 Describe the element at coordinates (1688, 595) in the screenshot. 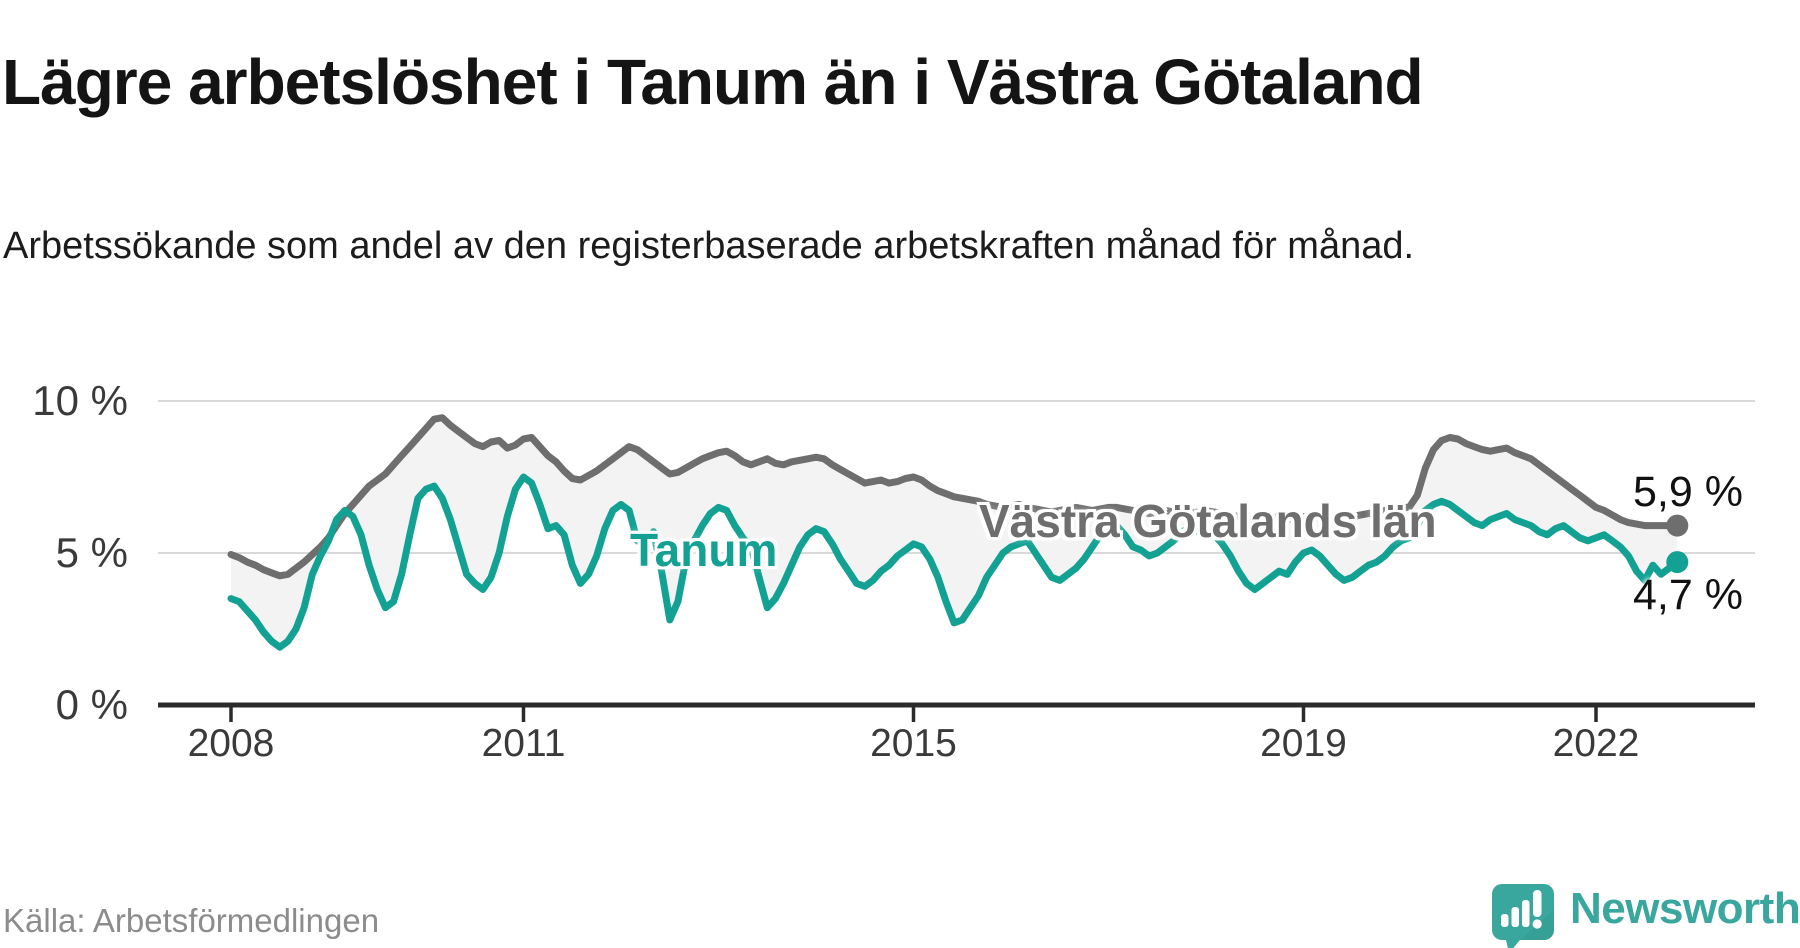

I see `tanum-end-value-label: 4,7 %` at that location.